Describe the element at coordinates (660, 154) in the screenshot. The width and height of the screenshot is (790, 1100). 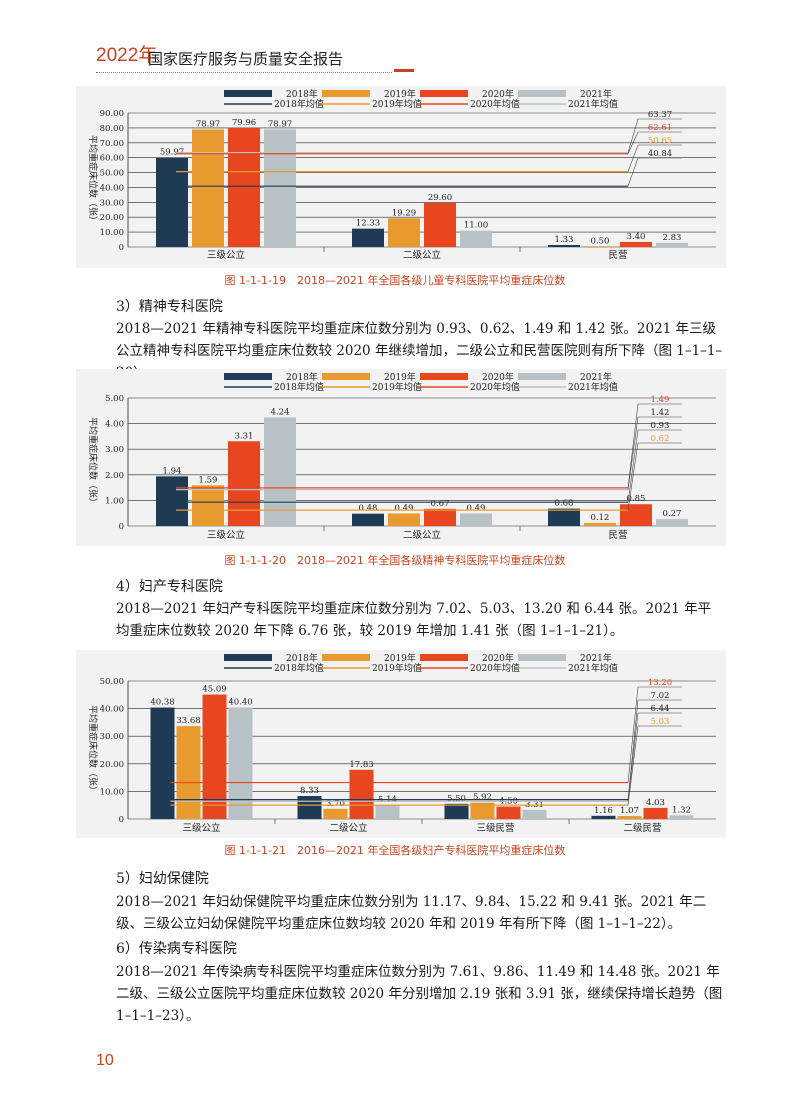
I see `mean-value-label: 40.84` at that location.